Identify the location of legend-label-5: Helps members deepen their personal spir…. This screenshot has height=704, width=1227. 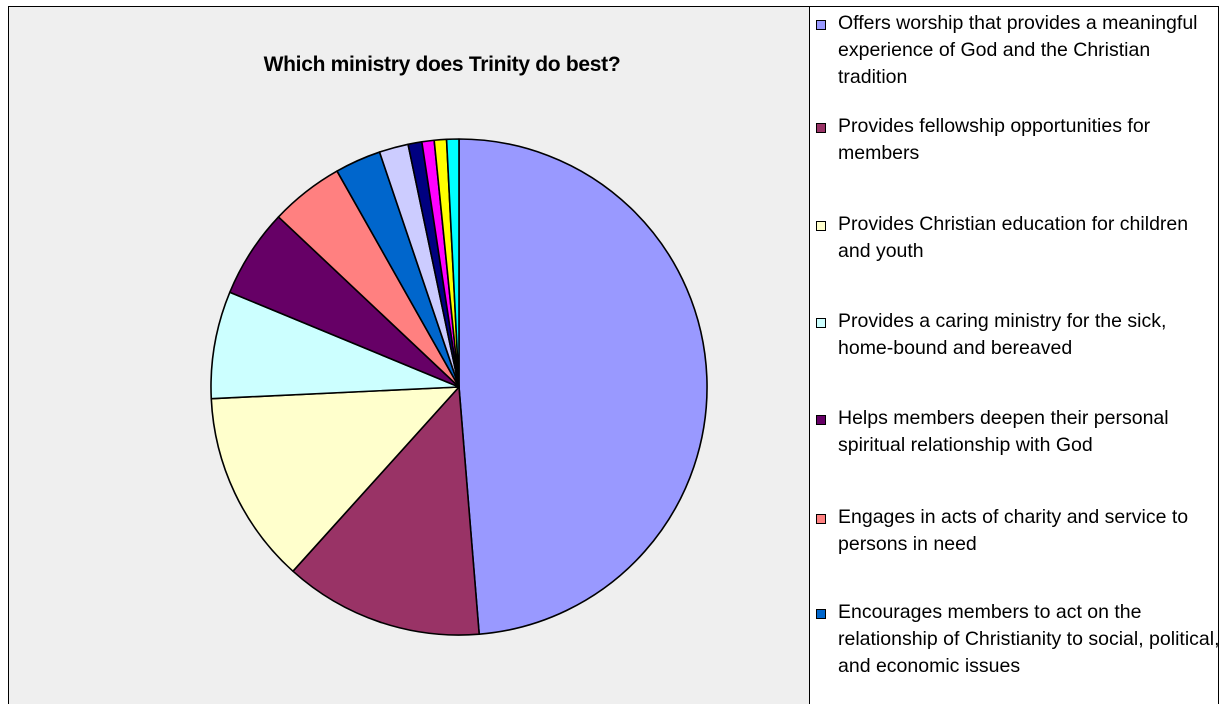
(1003, 431).